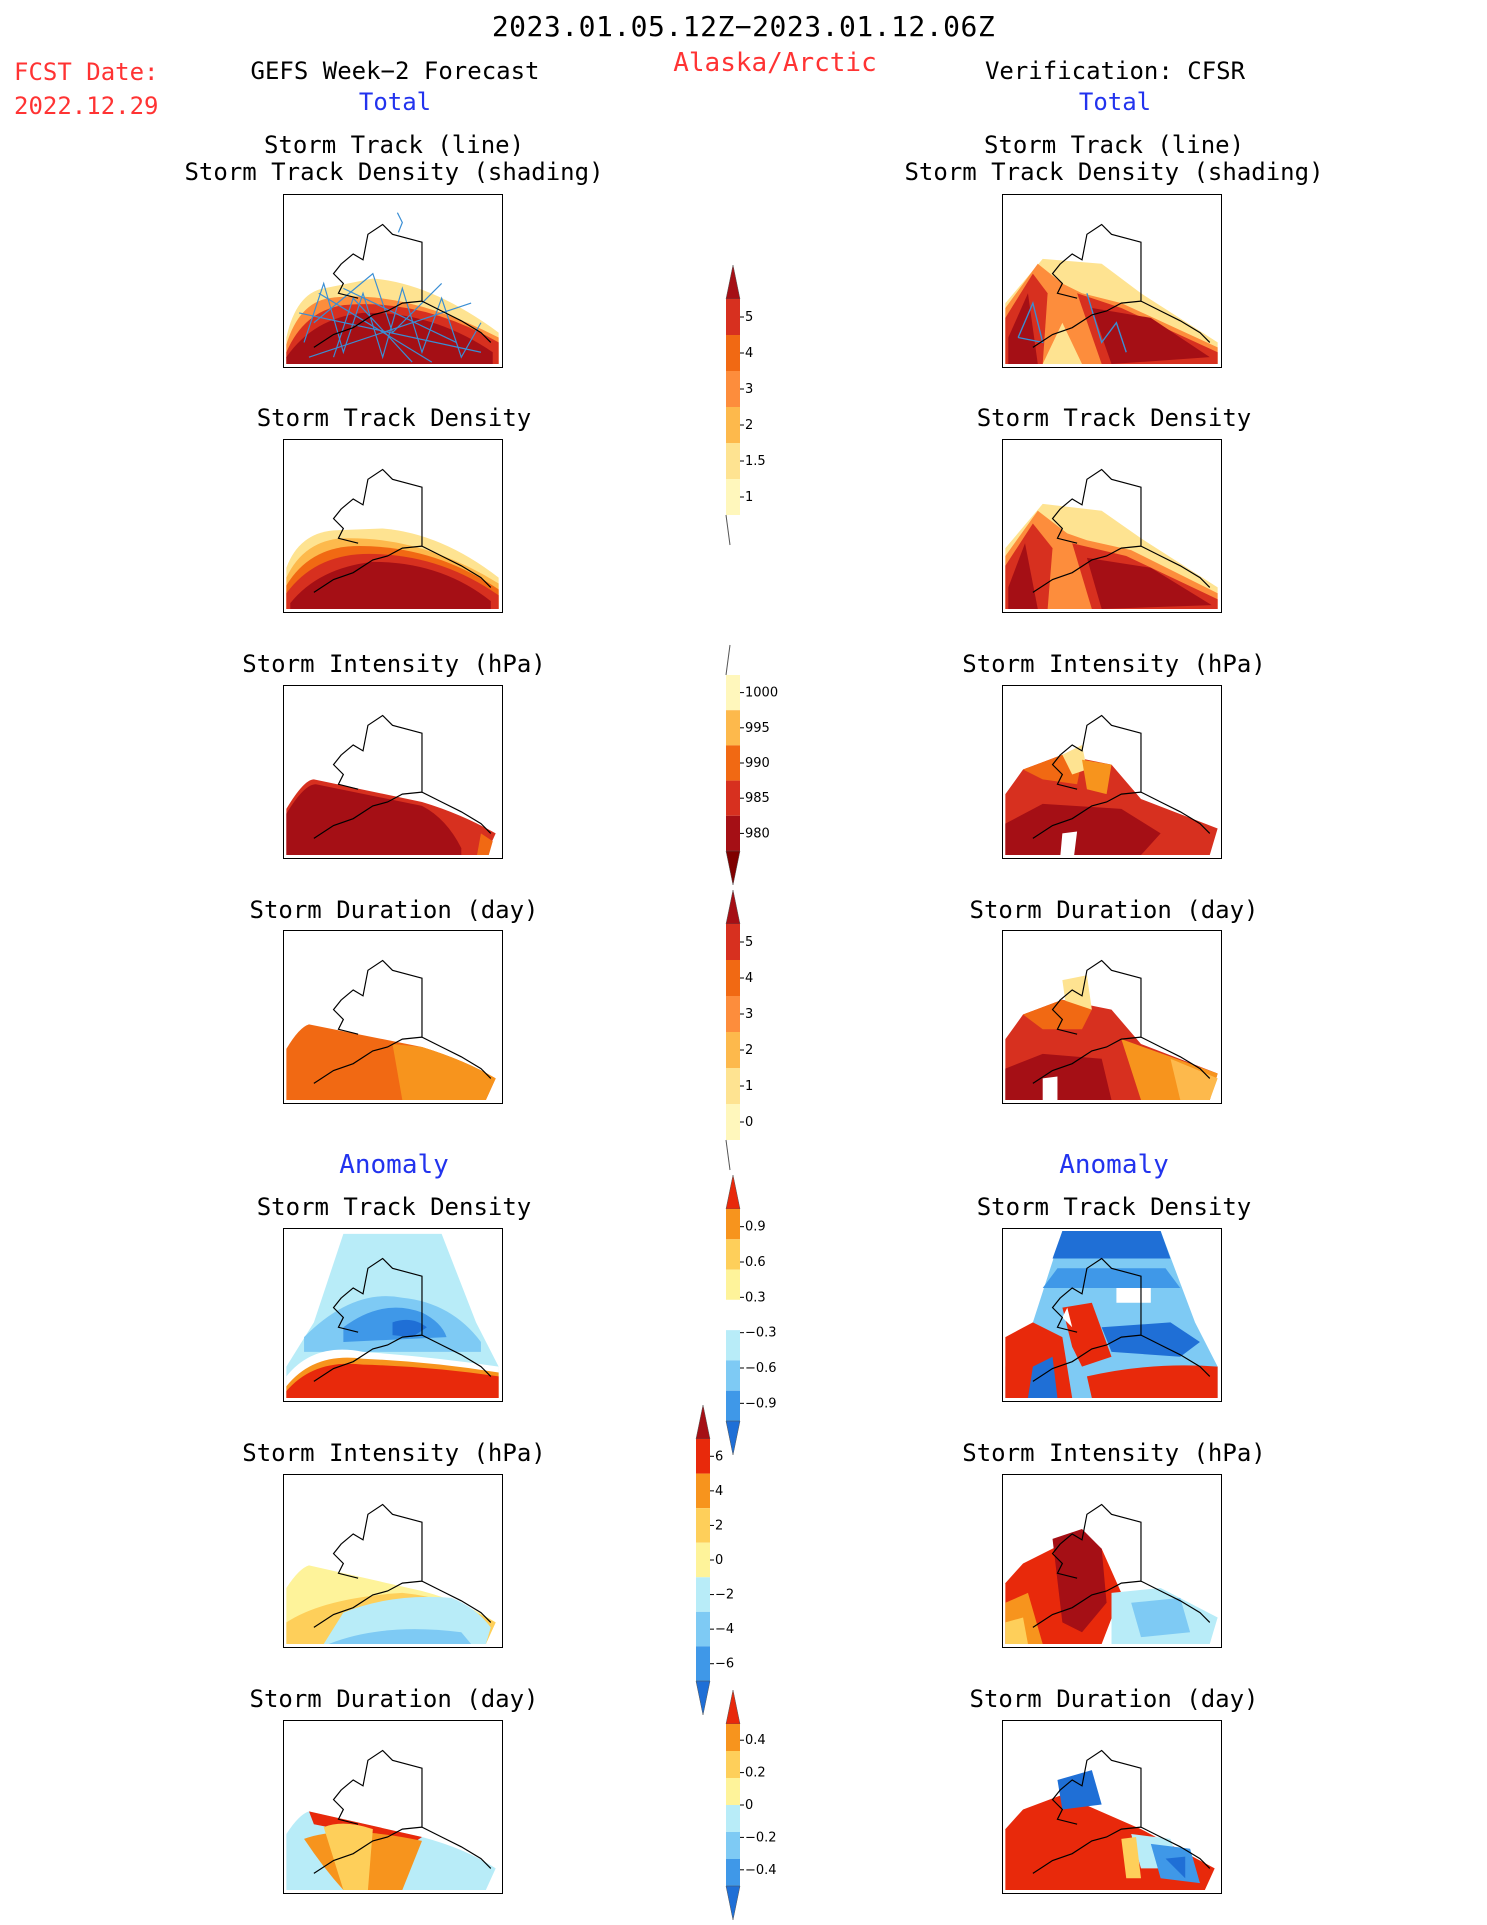  I want to click on map-verification-intensity, so click(1112, 772).